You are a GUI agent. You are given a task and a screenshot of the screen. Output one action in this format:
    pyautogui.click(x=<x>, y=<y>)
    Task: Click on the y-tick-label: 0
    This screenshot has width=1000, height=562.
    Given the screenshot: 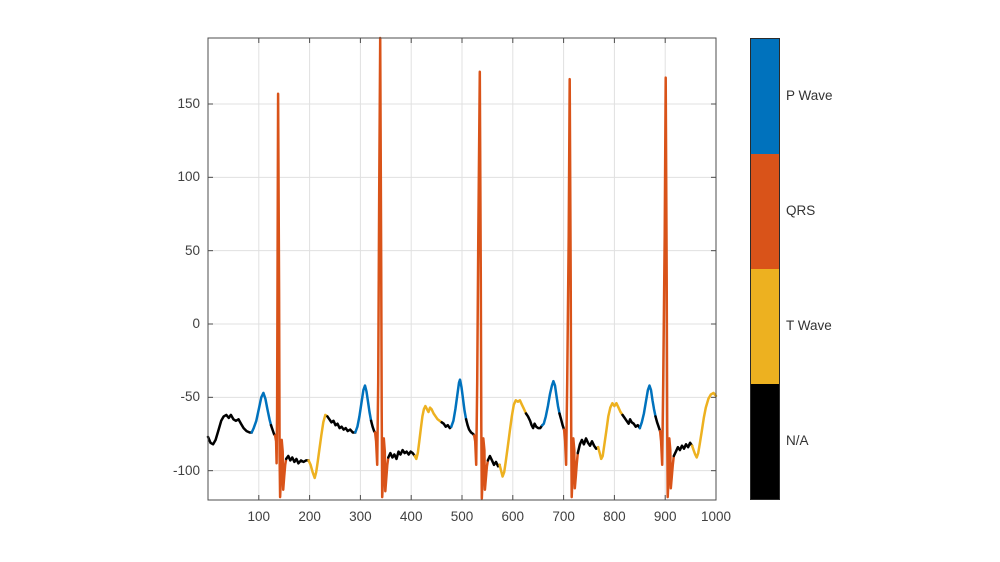 What is the action you would take?
    pyautogui.click(x=196, y=323)
    